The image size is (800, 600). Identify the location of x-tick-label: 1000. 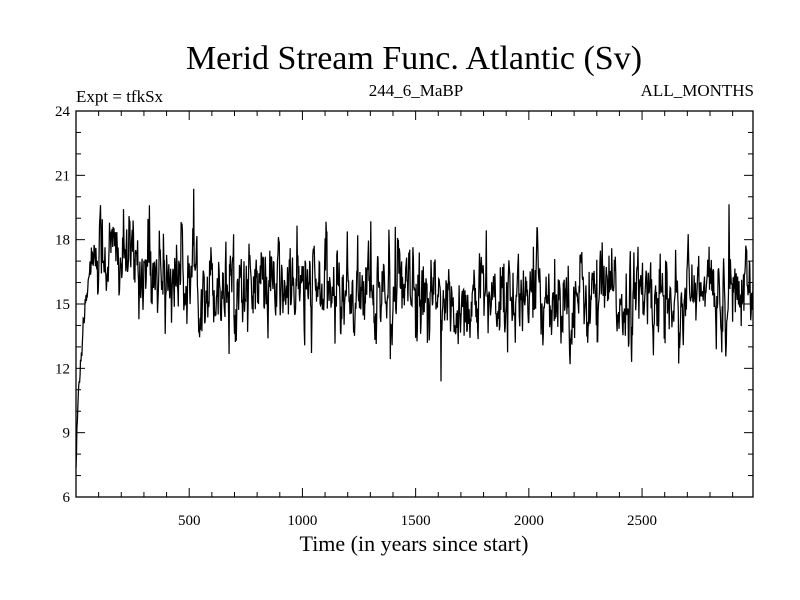
(302, 521).